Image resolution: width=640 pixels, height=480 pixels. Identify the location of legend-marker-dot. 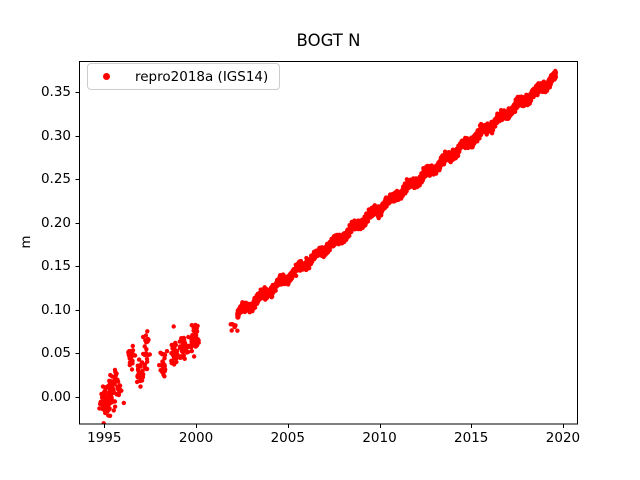
(106, 76).